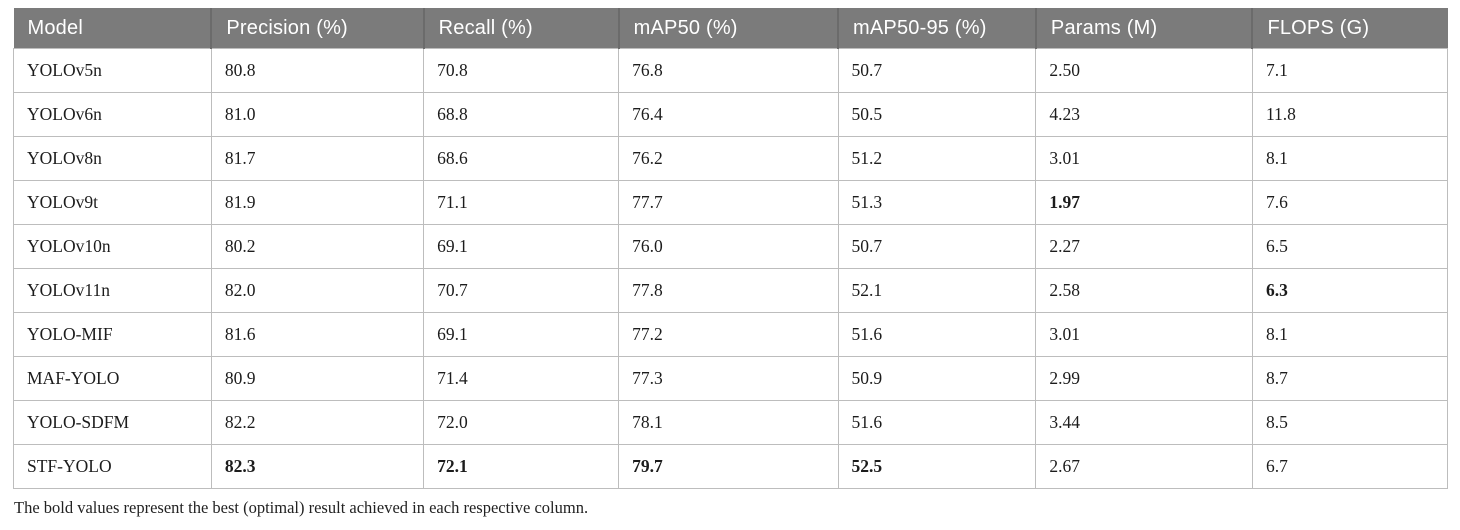 Image resolution: width=1460 pixels, height=530 pixels. Describe the element at coordinates (728, 466) in the screenshot. I see `value-cell: 79.7` at that location.